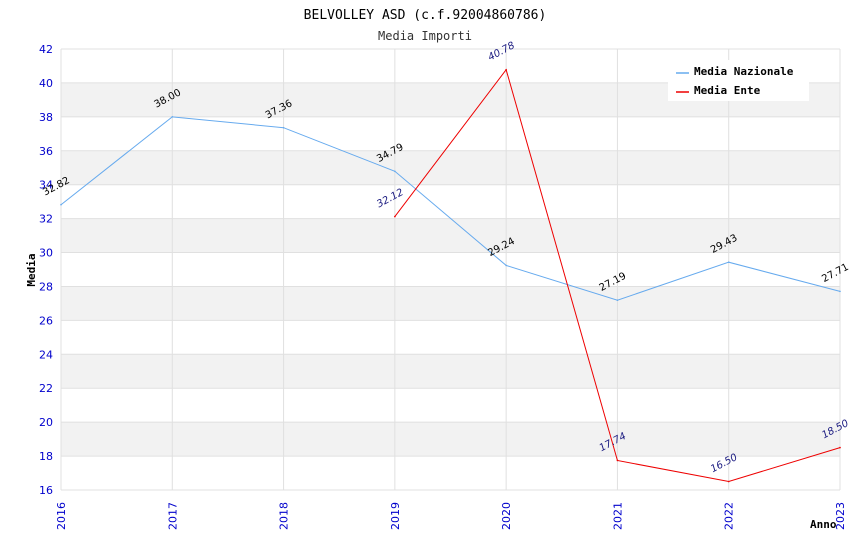  Describe the element at coordinates (617, 516) in the screenshot. I see `x-tick-label: 2021` at that location.